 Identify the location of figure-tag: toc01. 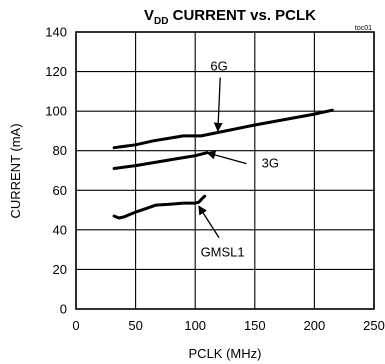
(363, 28).